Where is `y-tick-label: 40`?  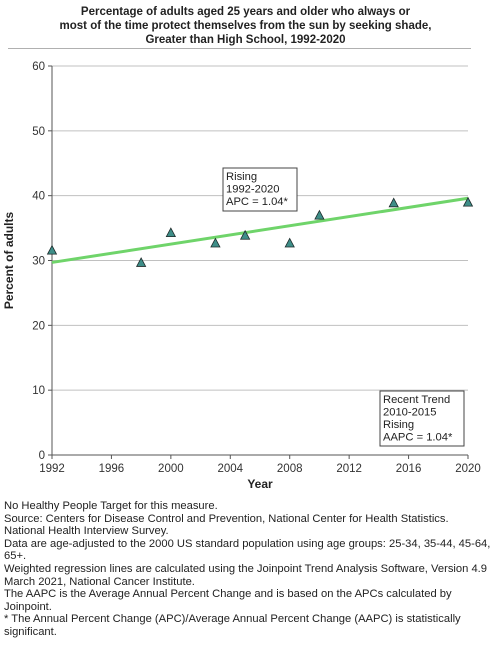 y-tick-label: 40 is located at coordinates (38, 197).